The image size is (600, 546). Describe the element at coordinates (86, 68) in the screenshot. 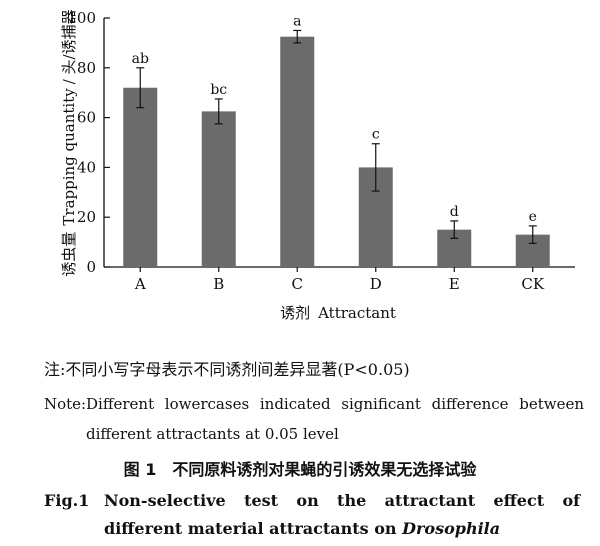

I see `y-tick-label: 80` at that location.